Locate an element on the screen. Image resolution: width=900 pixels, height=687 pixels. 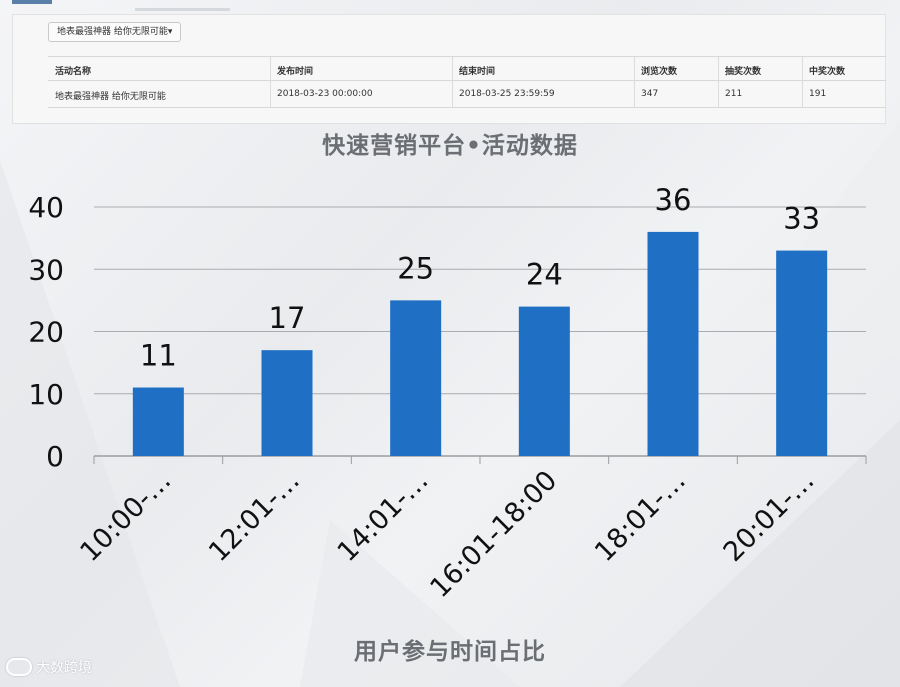
activity-select-dropdown: 地表最强神器 给你无限可能▾ is located at coordinates (115, 32).